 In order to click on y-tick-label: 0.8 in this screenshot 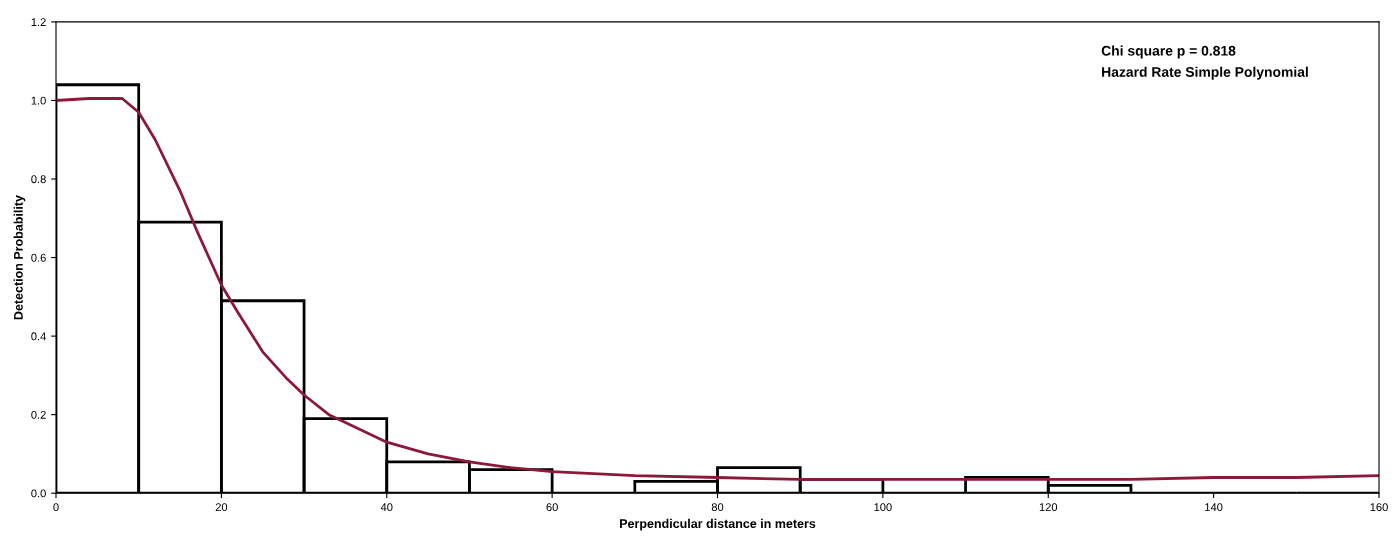, I will do `click(38, 179)`.